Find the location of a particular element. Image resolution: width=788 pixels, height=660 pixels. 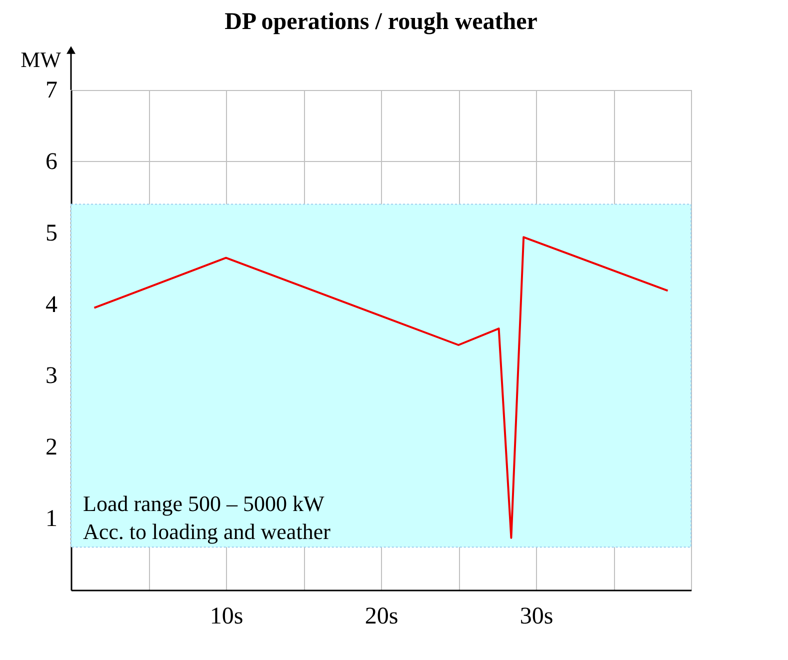

x-tick-label: 20s is located at coordinates (381, 617).